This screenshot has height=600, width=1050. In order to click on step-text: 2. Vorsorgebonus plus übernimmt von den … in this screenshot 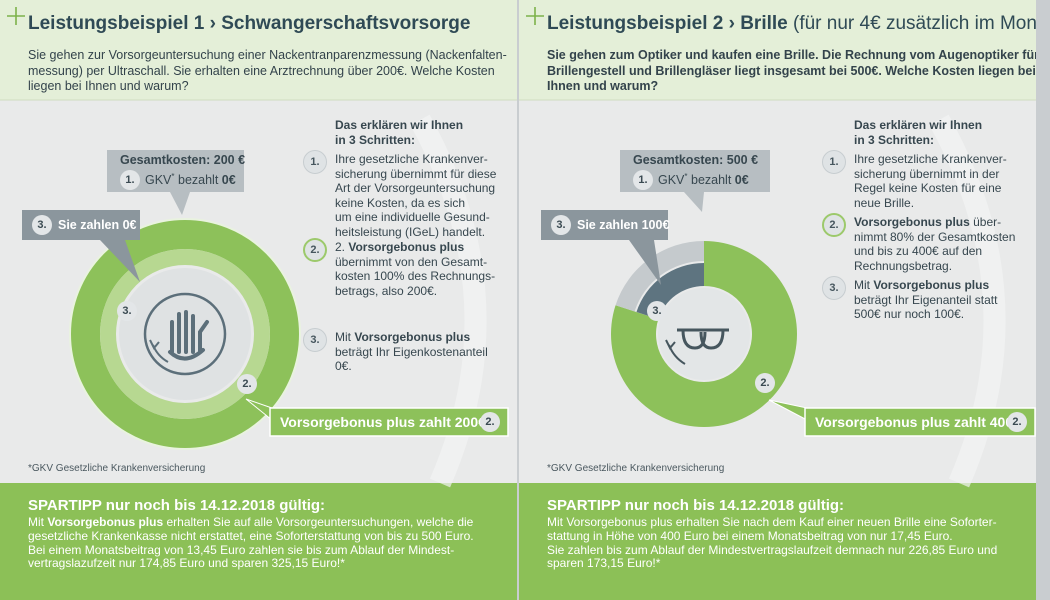, I will do `click(415, 269)`.